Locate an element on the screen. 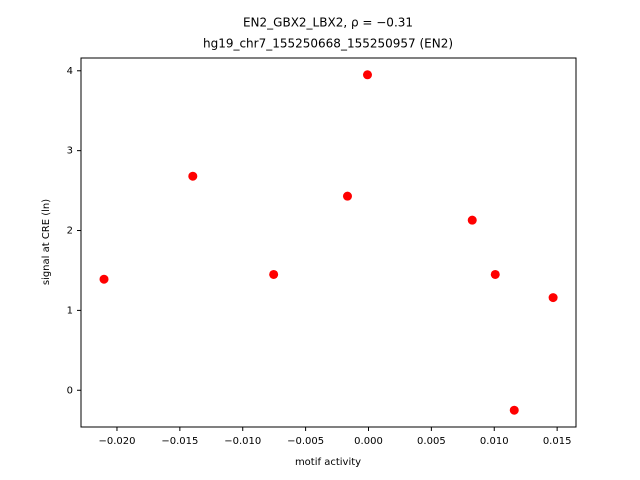 This screenshot has width=640, height=480. x-axis-label: motif activity is located at coordinates (328, 462).